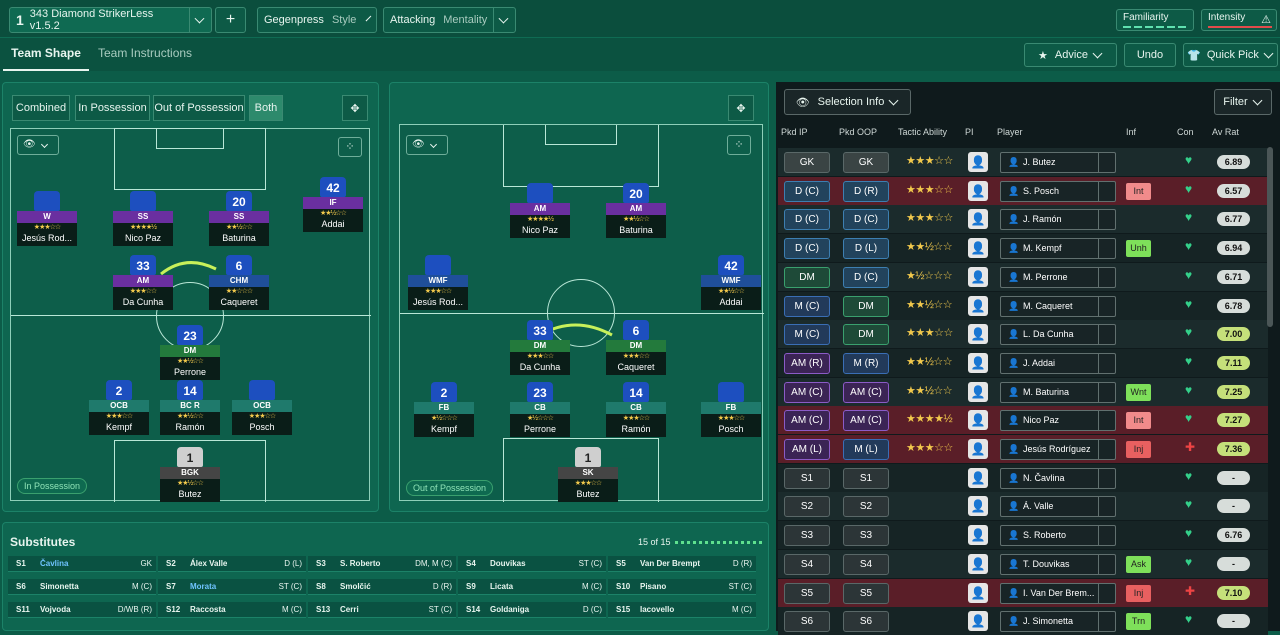 The image size is (1280, 635). I want to click on player-card: FB ★★★☆☆ Posch, so click(731, 409).